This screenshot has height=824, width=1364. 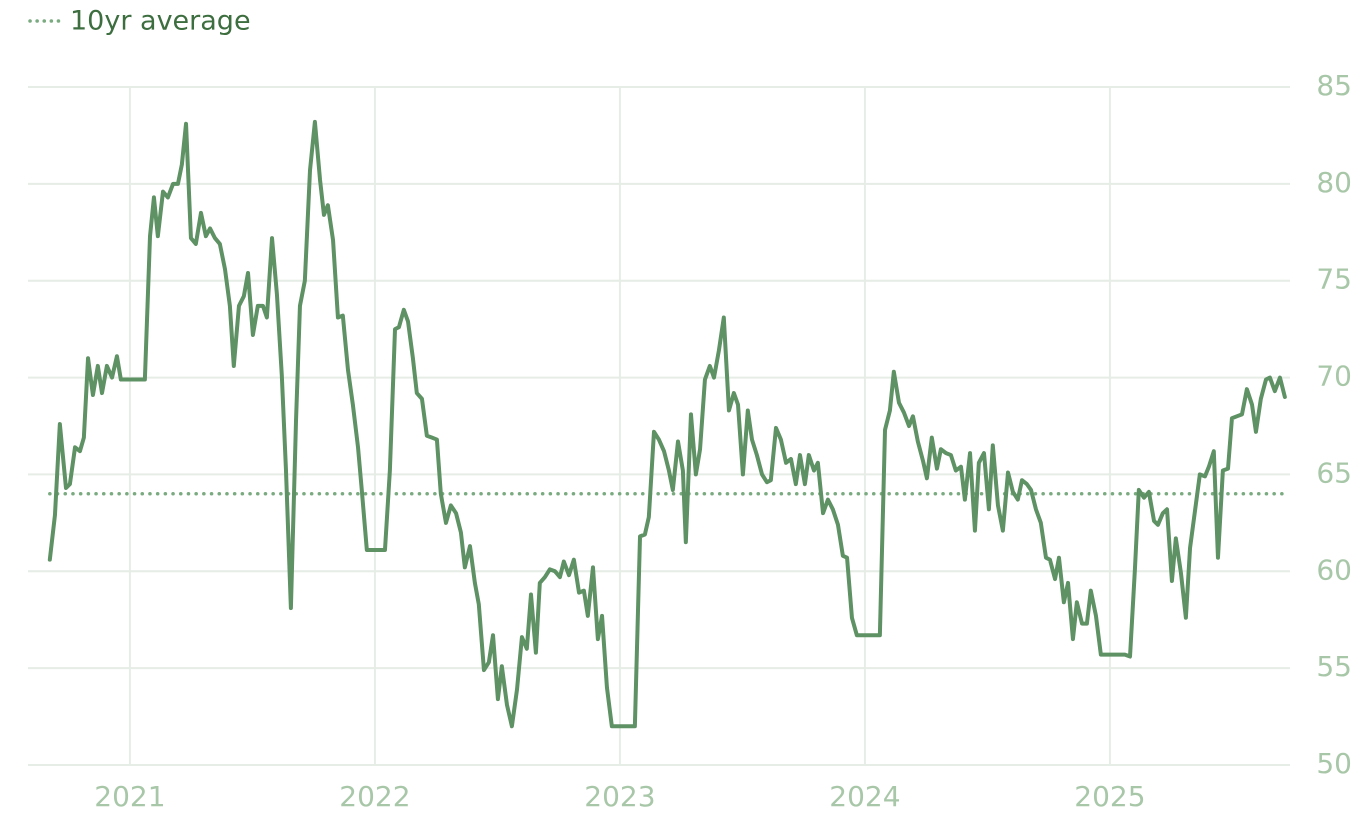 I want to click on x-tick-label: 2025, so click(x=1109, y=796).